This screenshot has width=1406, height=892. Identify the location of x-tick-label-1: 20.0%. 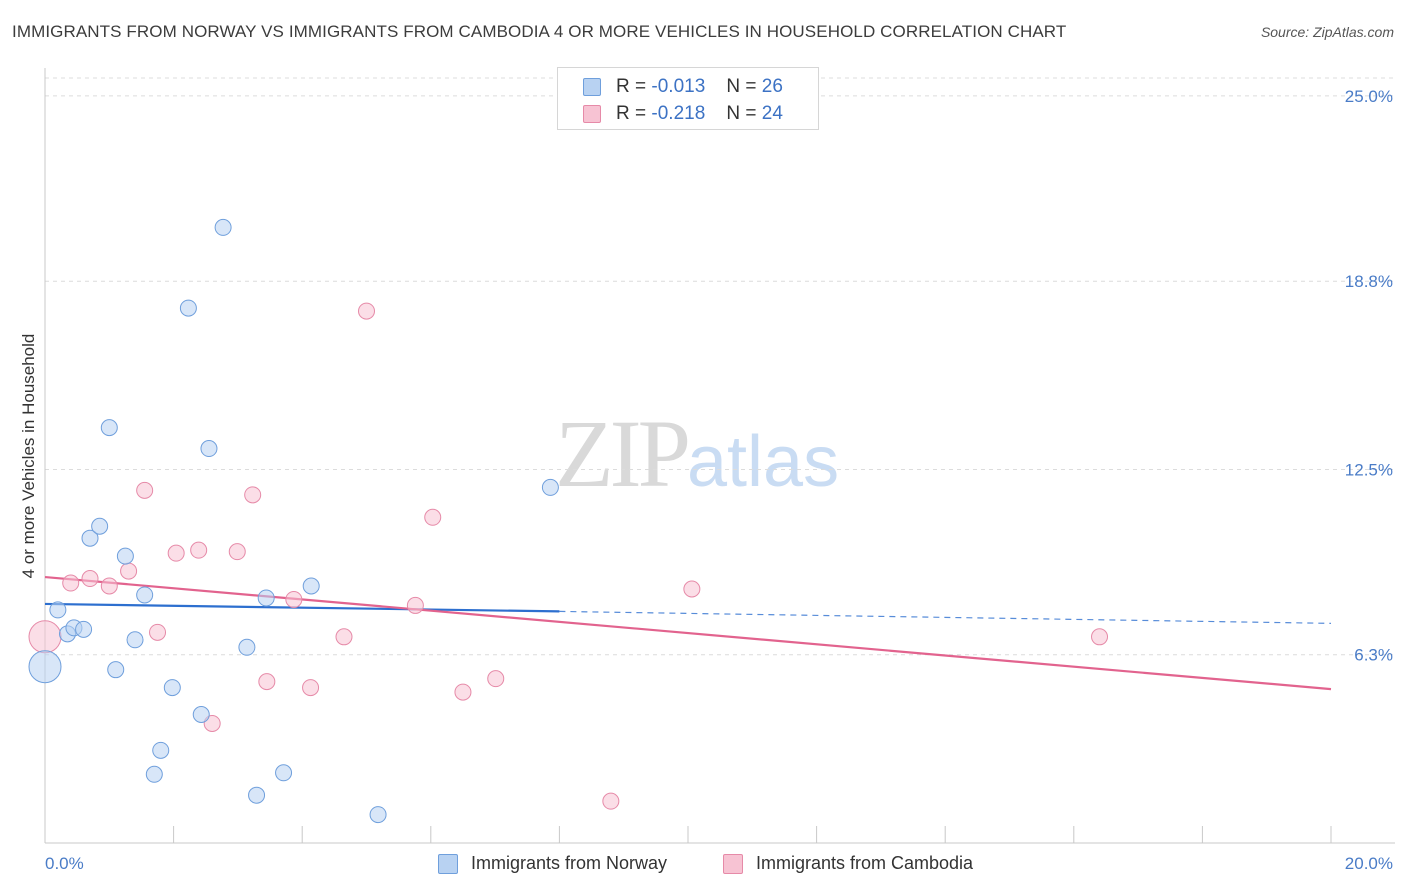
(1369, 863).